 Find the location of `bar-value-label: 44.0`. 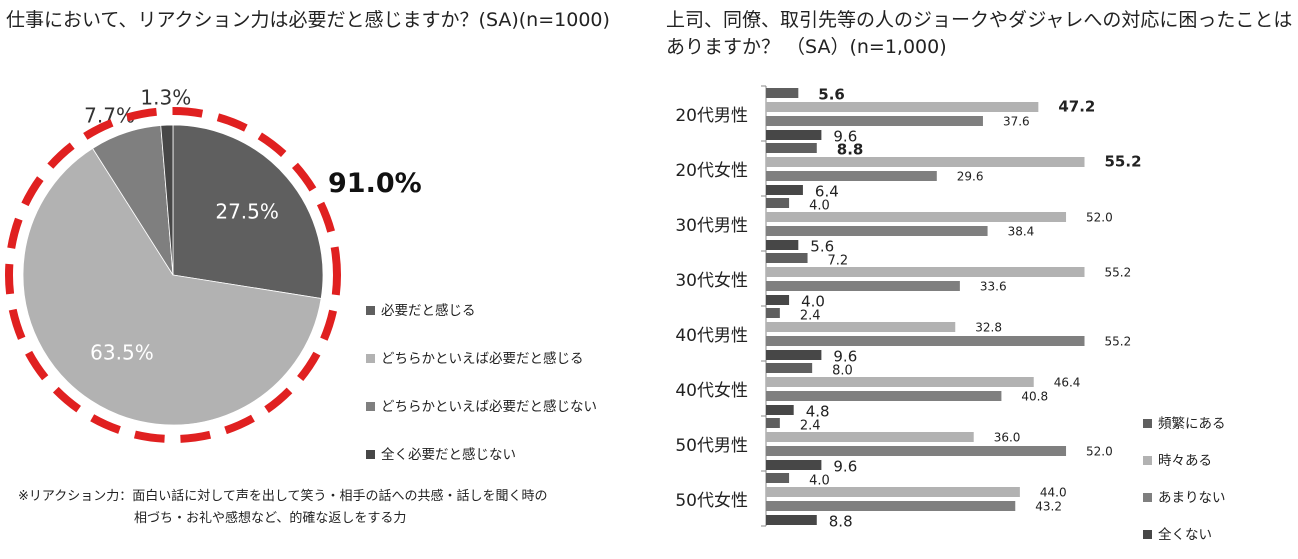

bar-value-label: 44.0 is located at coordinates (1053, 493).